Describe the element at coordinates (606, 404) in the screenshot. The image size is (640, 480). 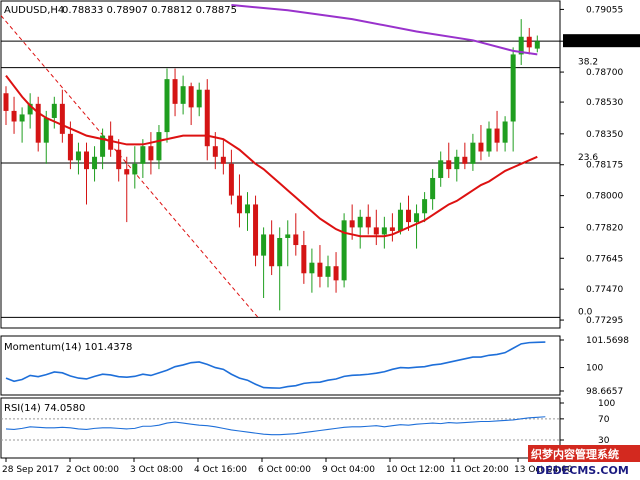
I see `rsi-tick-label: 100` at that location.